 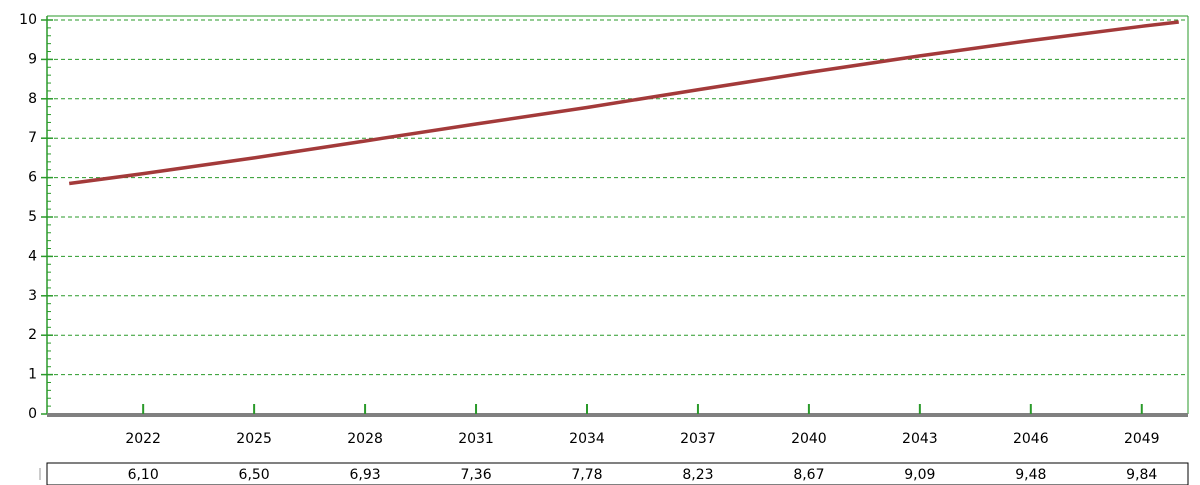 I want to click on table-cell: 8,23, so click(x=697, y=475).